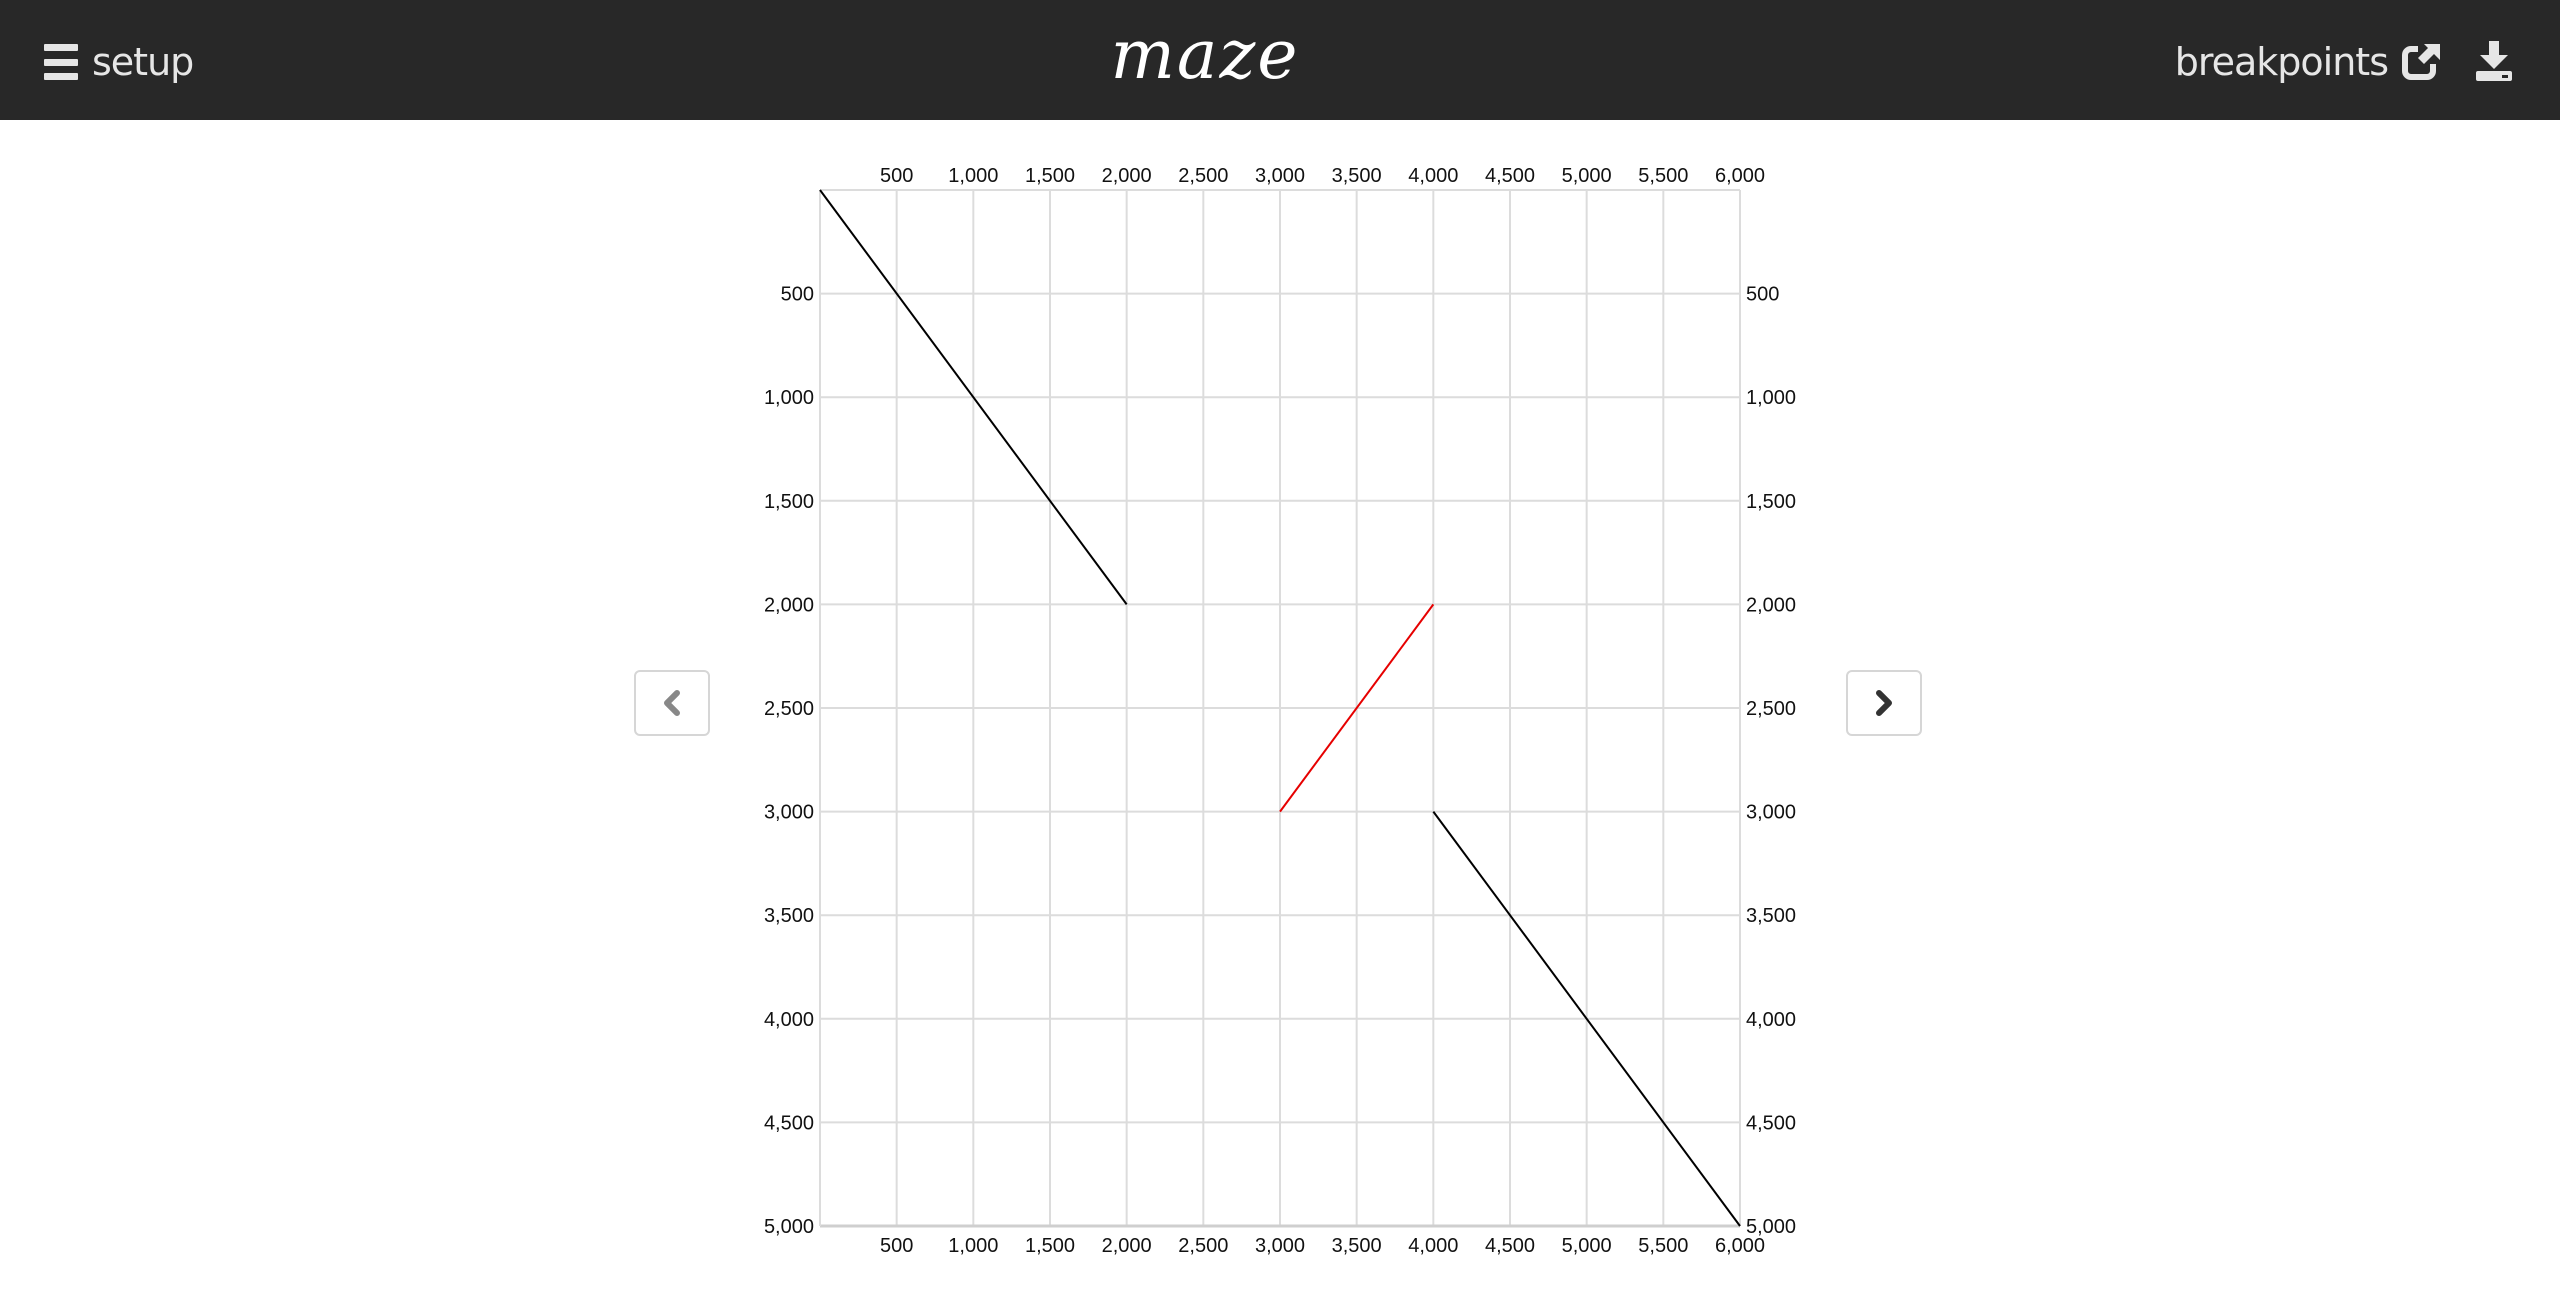 This screenshot has height=1304, width=2560. I want to click on setup-menu-button: setup, so click(119, 62).